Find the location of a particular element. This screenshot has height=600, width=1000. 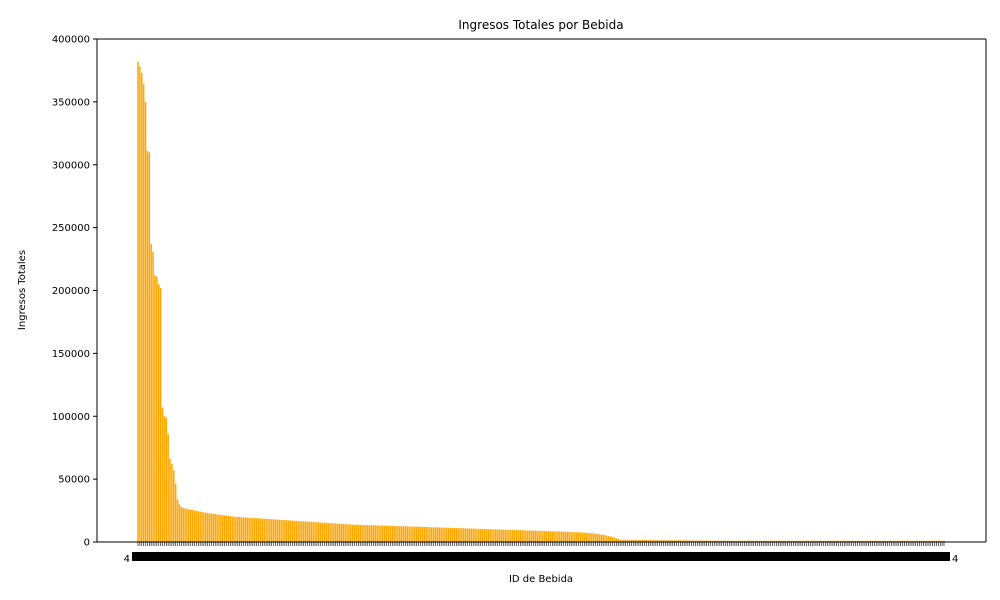

x-tick-labels-overlap is located at coordinates (541, 556).